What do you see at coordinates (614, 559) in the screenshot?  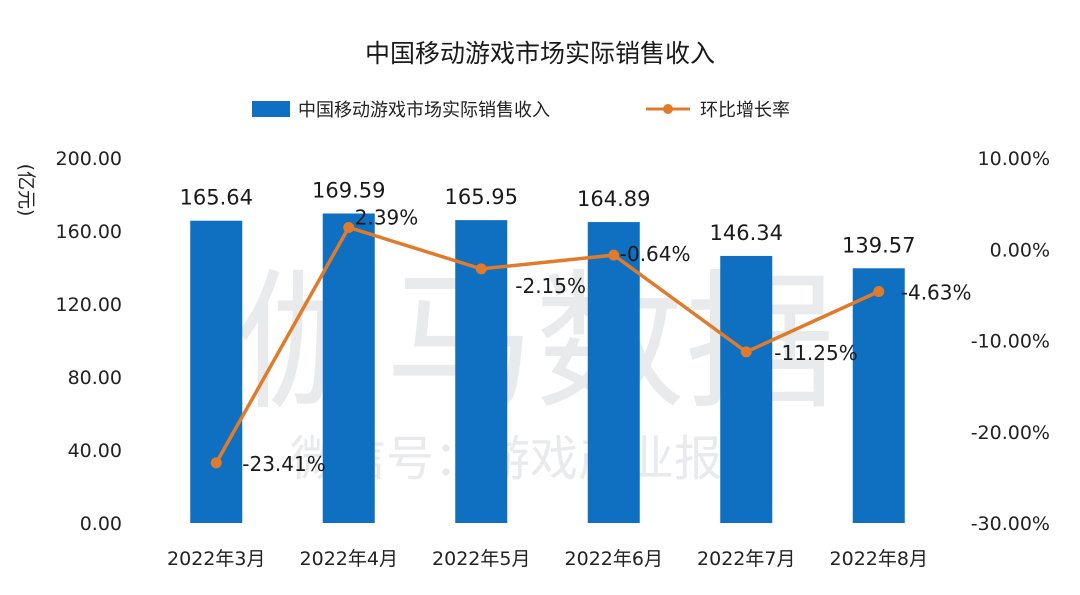 I see `x-tick-label: 2022年6月` at bounding box center [614, 559].